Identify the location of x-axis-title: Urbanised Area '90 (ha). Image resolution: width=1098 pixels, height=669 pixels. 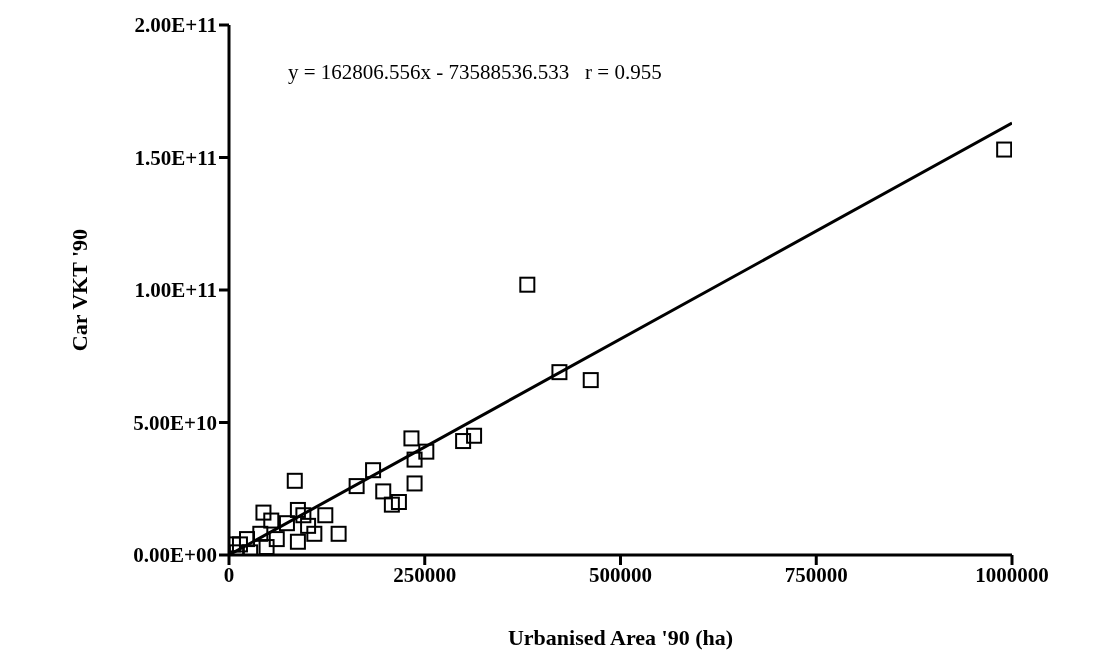
(620, 637).